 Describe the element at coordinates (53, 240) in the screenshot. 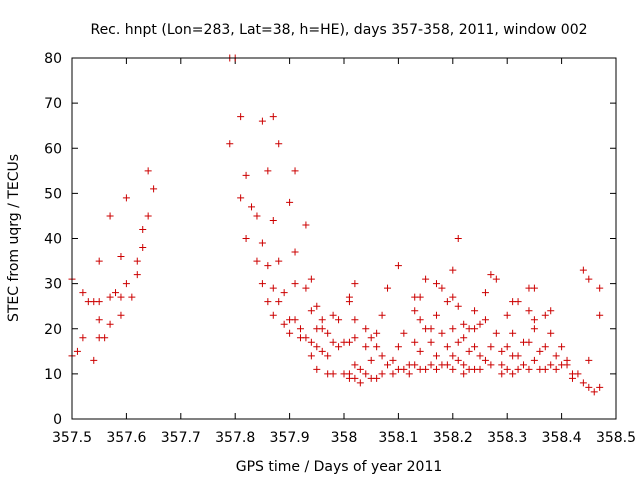

I see `y-tick-label: 40` at that location.